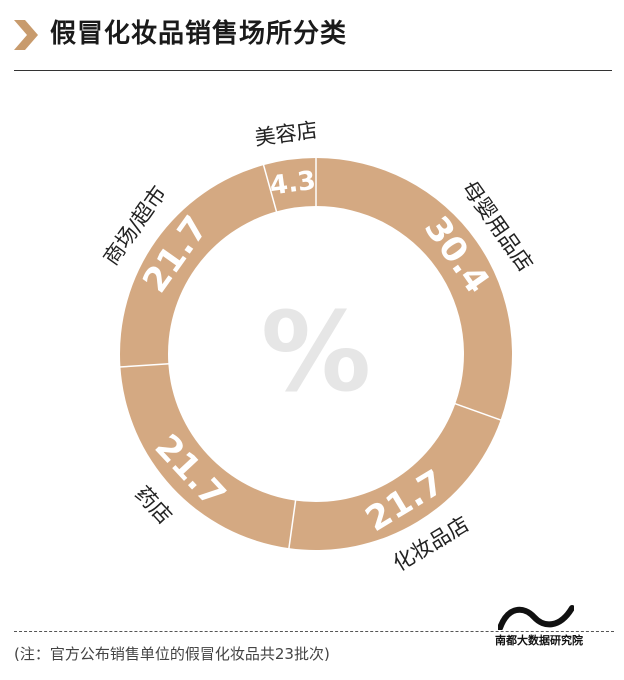 Image resolution: width=624 pixels, height=680 pixels. What do you see at coordinates (314, 631) in the screenshot?
I see `footer-divider` at bounding box center [314, 631].